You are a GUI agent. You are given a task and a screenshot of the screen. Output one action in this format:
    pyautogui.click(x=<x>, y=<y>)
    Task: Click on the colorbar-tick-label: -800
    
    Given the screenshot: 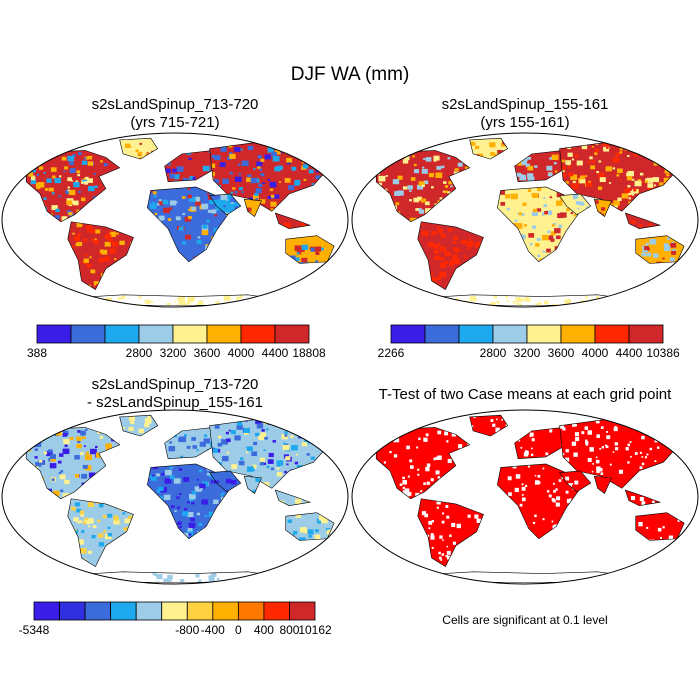 What is the action you would take?
    pyautogui.click(x=187, y=630)
    